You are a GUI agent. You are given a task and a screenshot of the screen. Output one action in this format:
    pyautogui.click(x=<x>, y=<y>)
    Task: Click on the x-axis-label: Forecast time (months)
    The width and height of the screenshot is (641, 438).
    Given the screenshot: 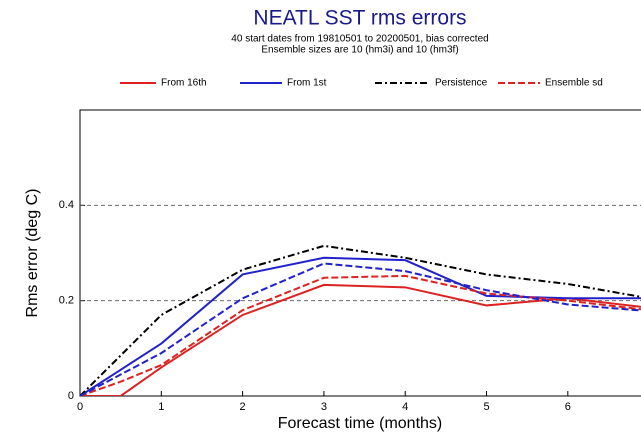 What is the action you would take?
    pyautogui.click(x=360, y=423)
    